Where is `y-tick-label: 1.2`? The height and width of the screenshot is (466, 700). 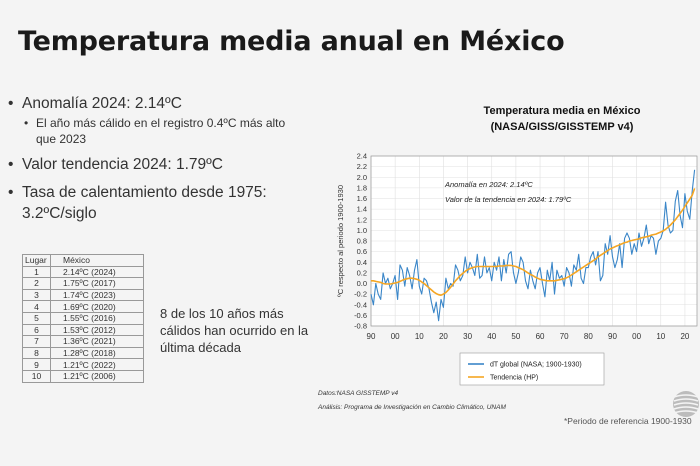
y-tick-label: 1.2 is located at coordinates (362, 219).